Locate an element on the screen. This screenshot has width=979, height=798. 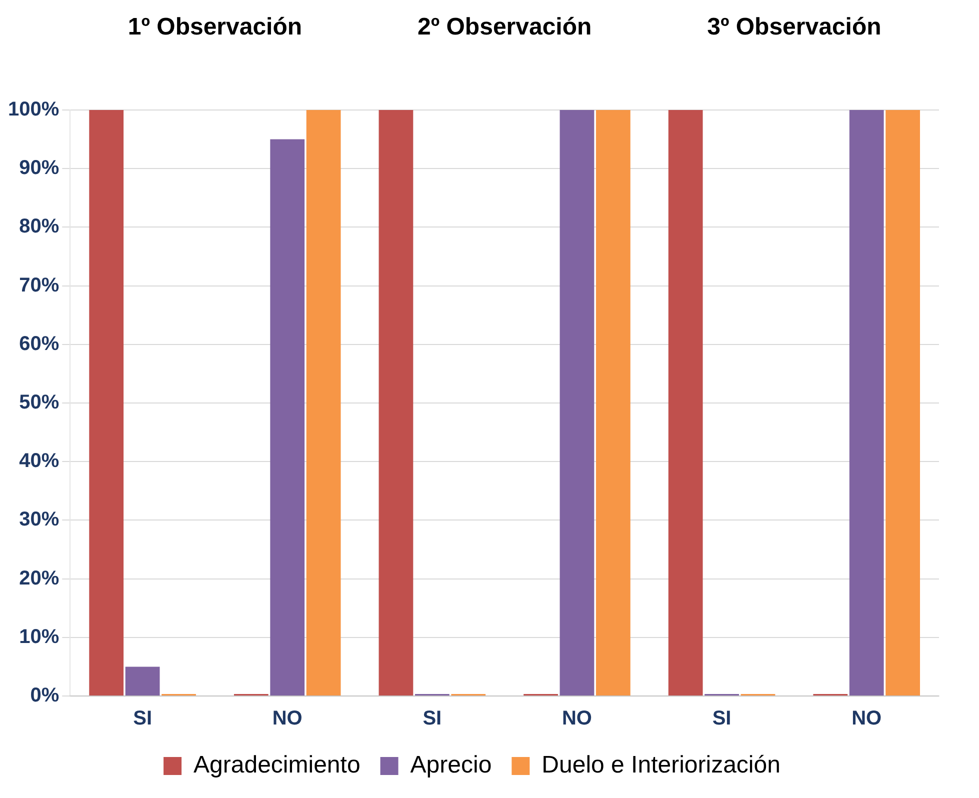
y-tick-label: 90% is located at coordinates (39, 168).